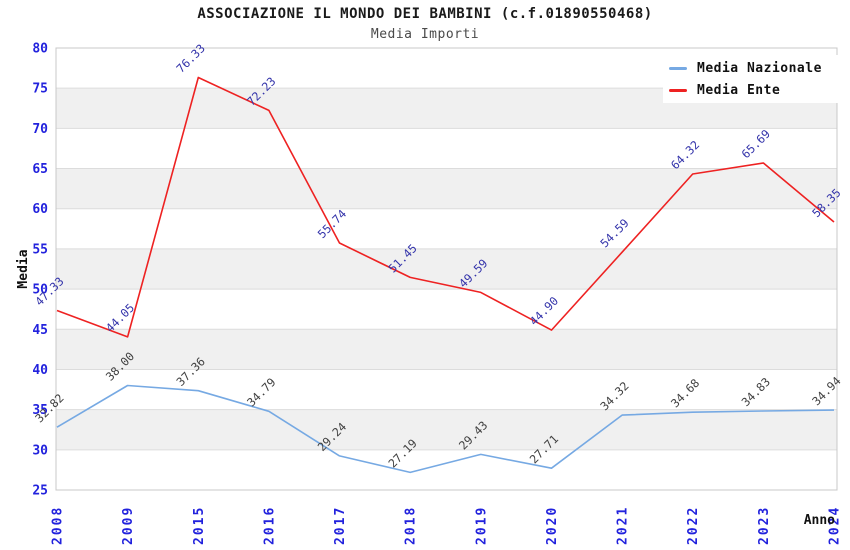  What do you see at coordinates (552, 525) in the screenshot?
I see `x-tick-label: 2020` at bounding box center [552, 525].